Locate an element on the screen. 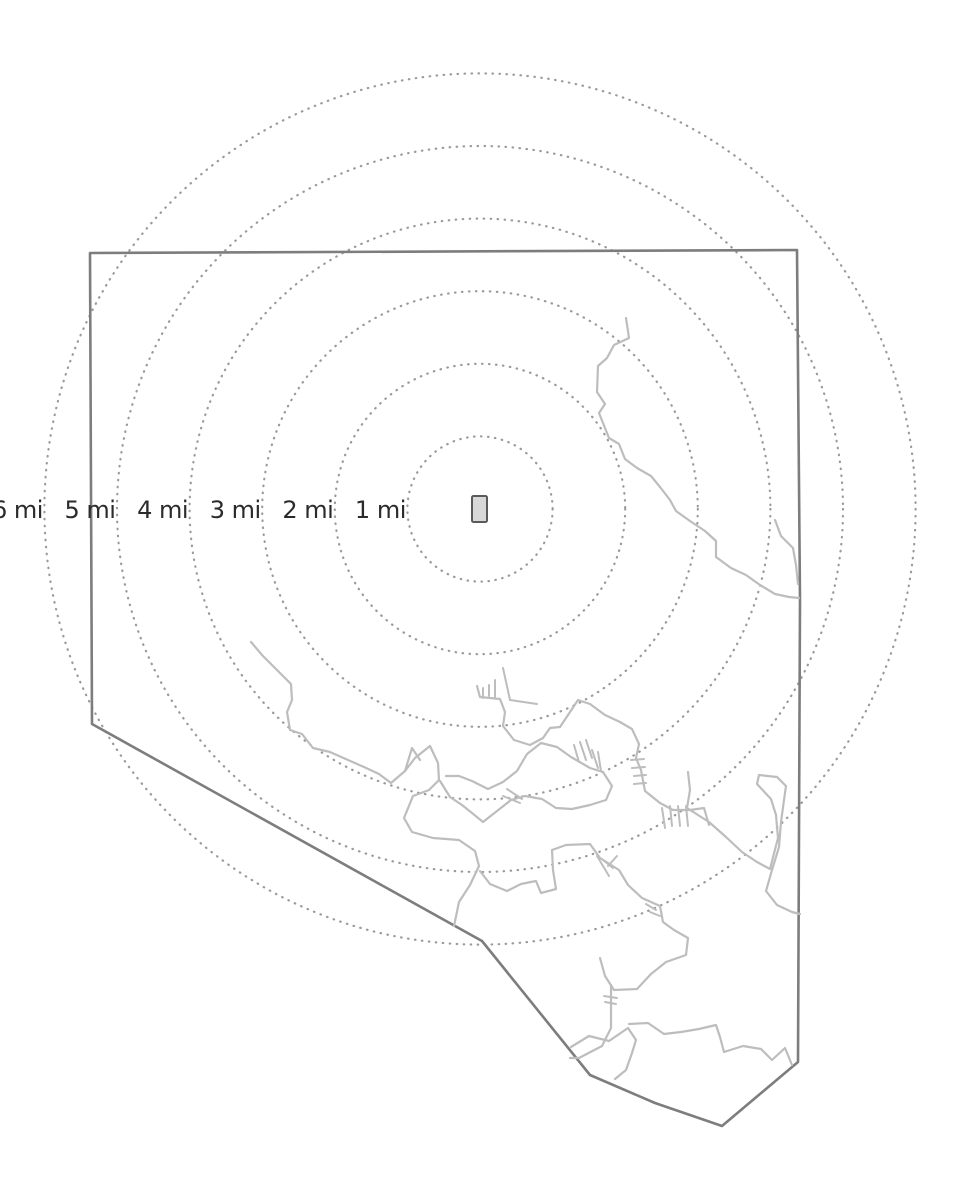 The image size is (960, 1200). distance-ring-1mi is located at coordinates (480, 509).